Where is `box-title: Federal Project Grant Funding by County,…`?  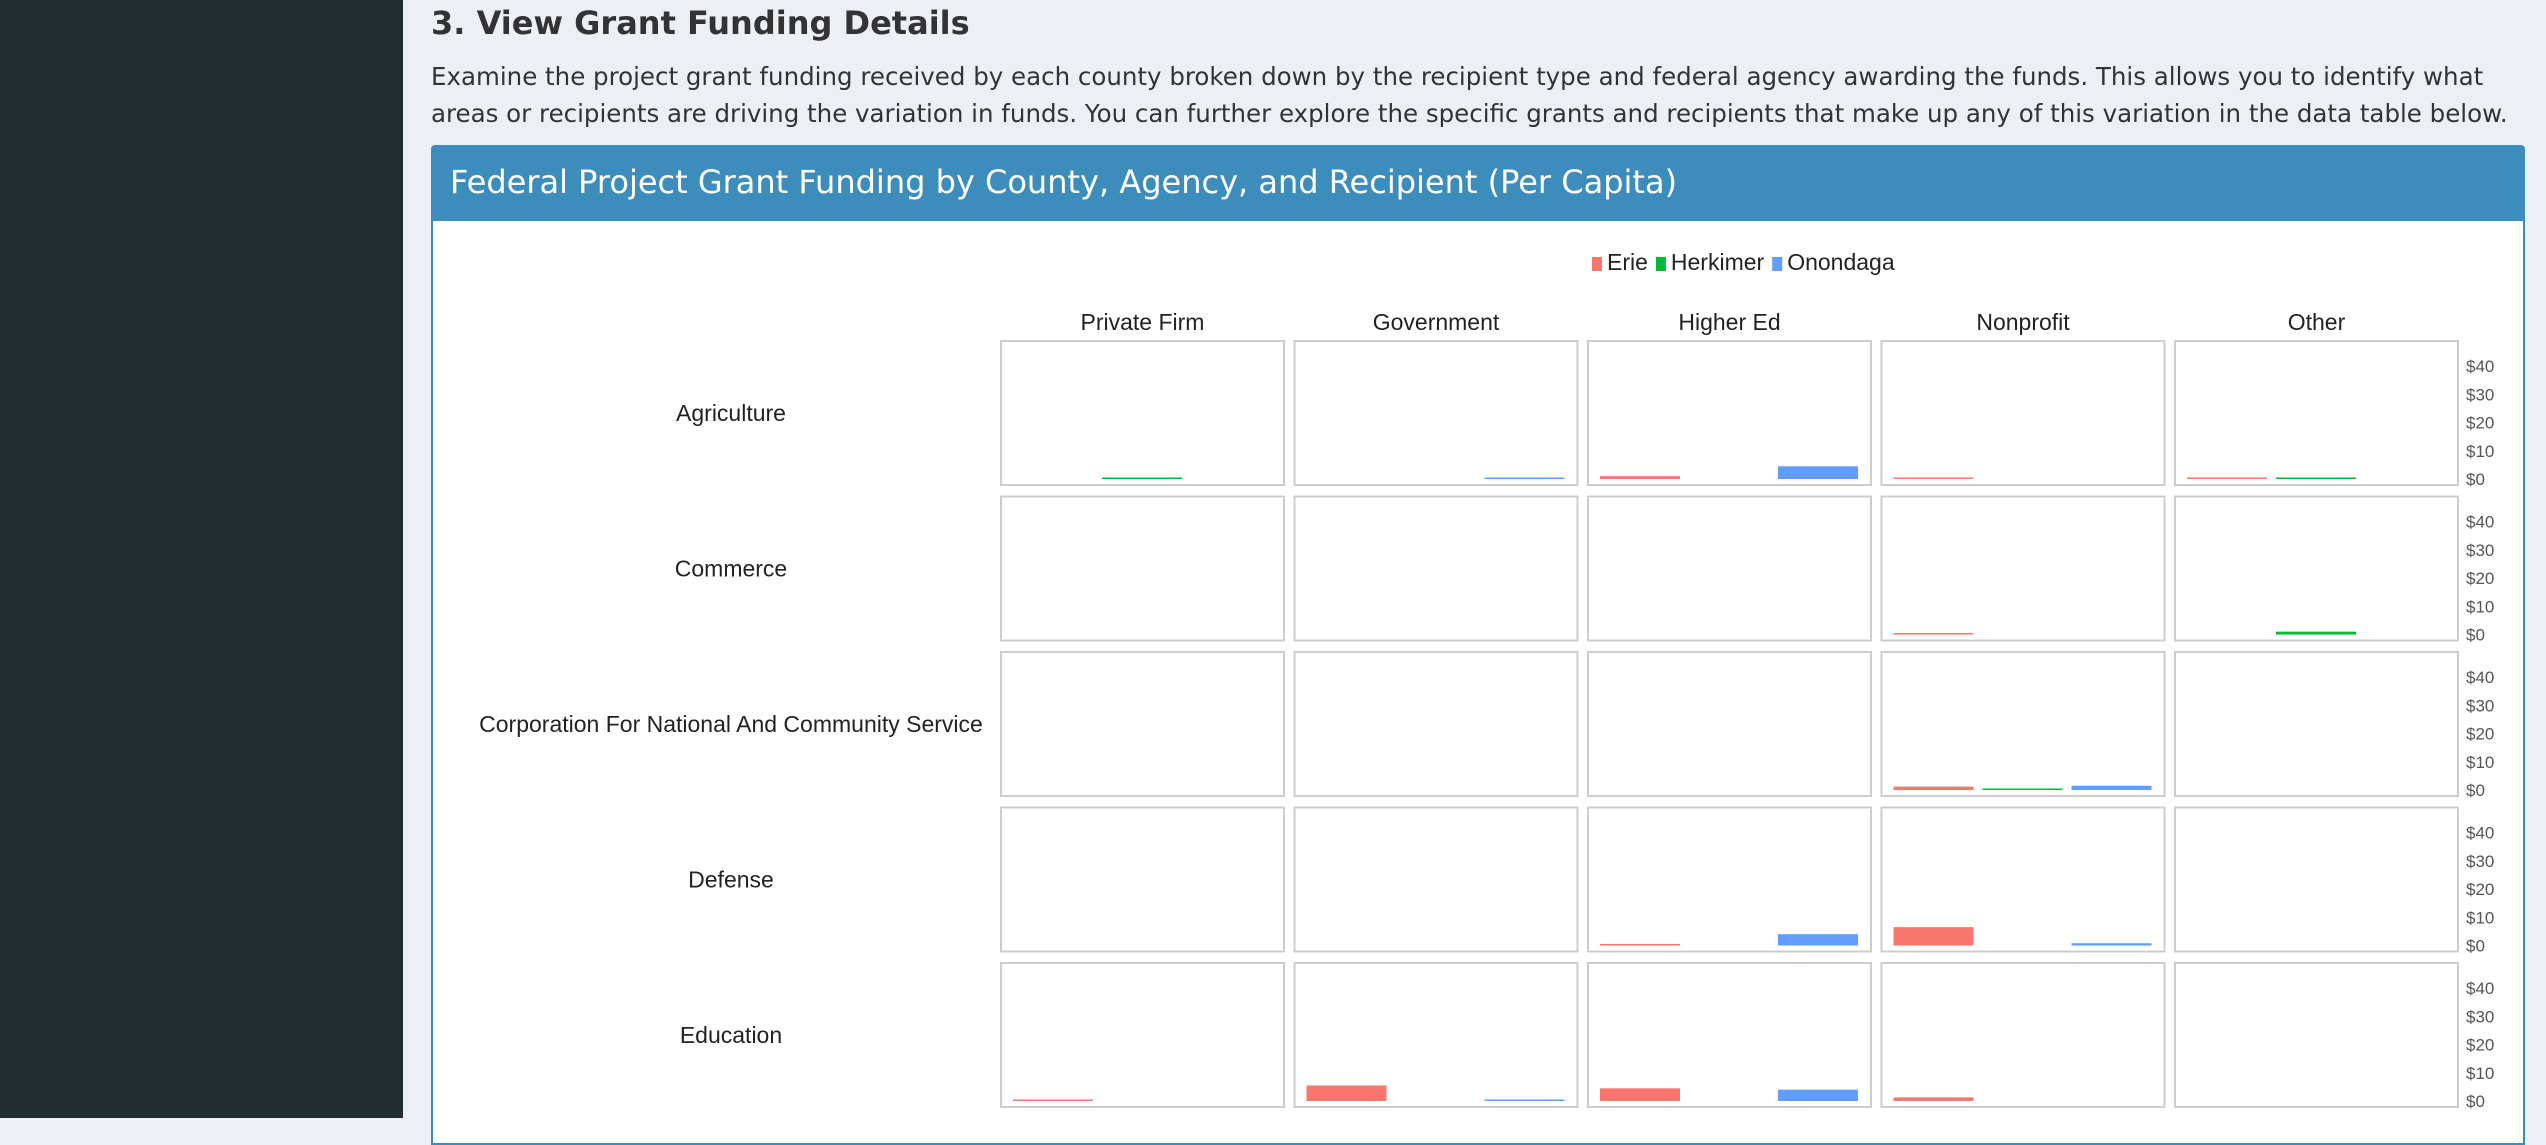
box-title: Federal Project Grant Funding by County,… is located at coordinates (1064, 182).